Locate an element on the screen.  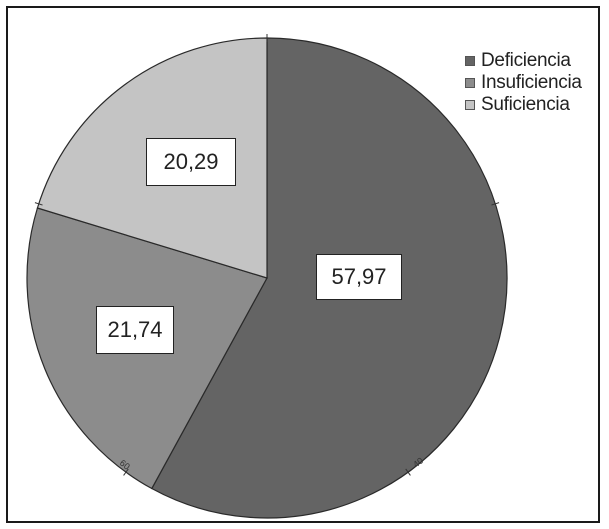
data-label-suficiencia: 20,29 is located at coordinates (191, 162).